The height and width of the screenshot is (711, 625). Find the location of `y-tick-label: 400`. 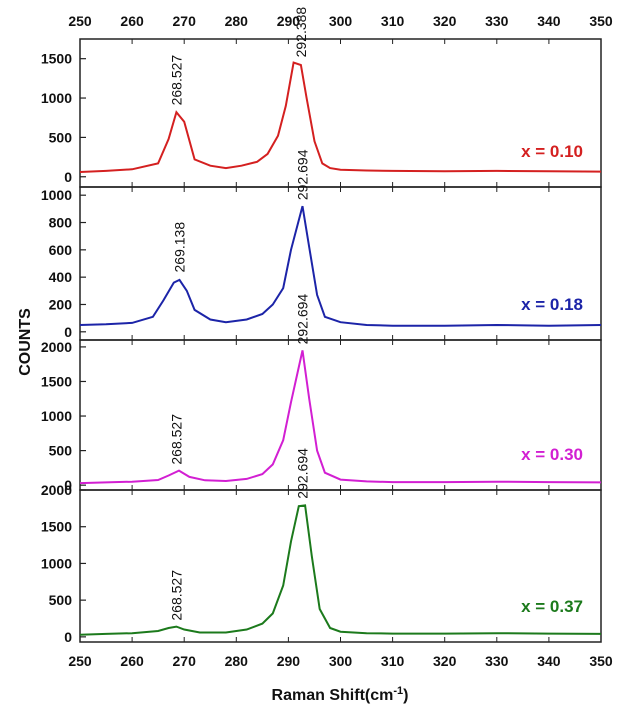

y-tick-label: 400 is located at coordinates (61, 277).